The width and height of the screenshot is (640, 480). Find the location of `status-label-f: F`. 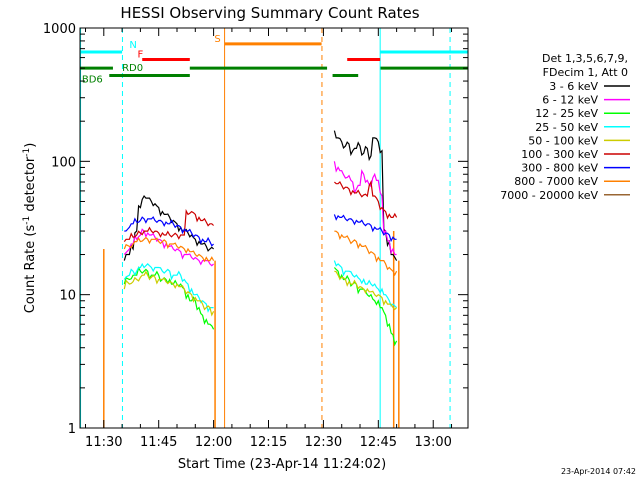

status-label-f: F is located at coordinates (140, 55).